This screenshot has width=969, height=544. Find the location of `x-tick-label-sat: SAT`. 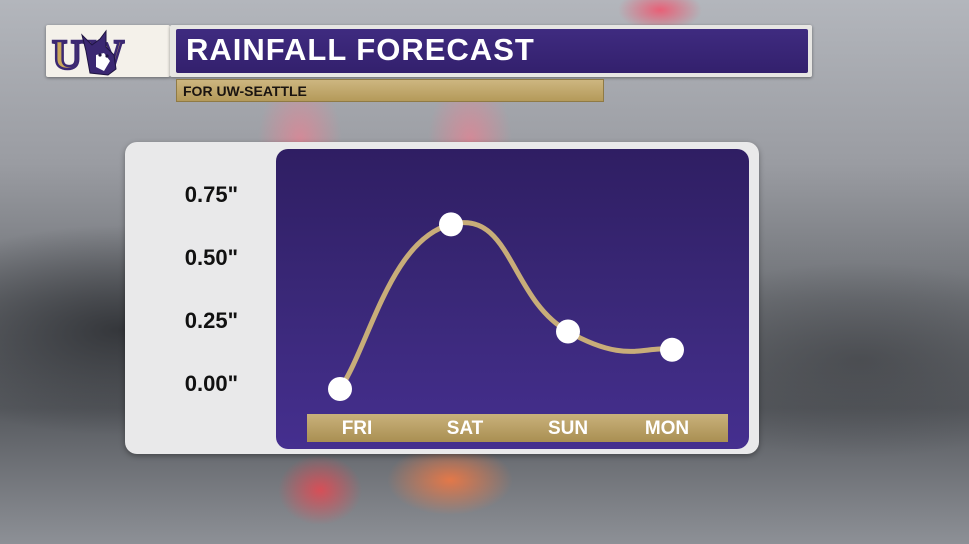

x-tick-label-sat: SAT is located at coordinates (465, 428).